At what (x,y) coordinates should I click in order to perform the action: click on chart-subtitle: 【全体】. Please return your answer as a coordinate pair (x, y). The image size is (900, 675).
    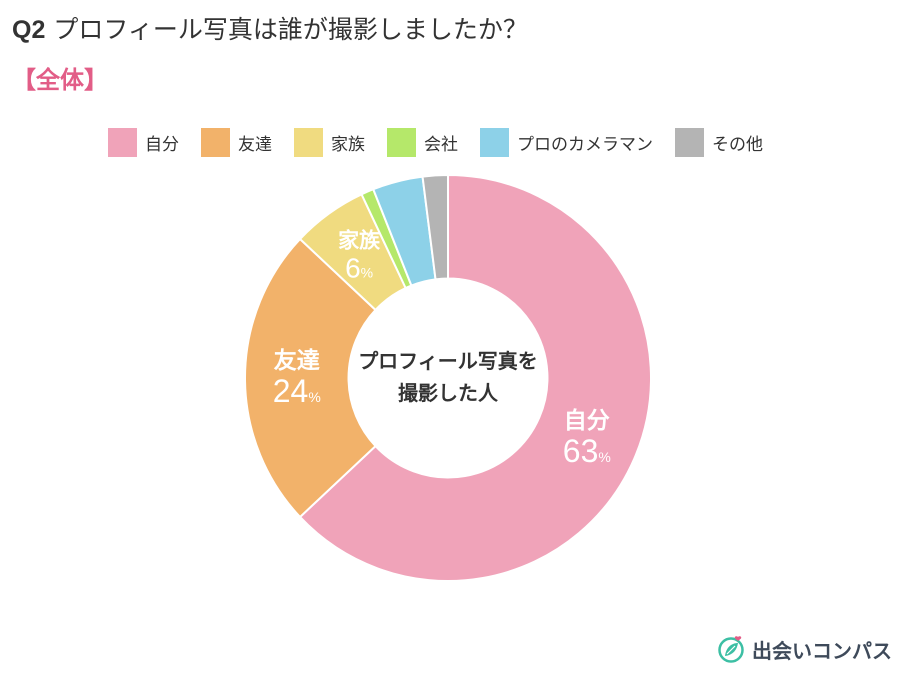
    Looking at the image, I should click on (60, 80).